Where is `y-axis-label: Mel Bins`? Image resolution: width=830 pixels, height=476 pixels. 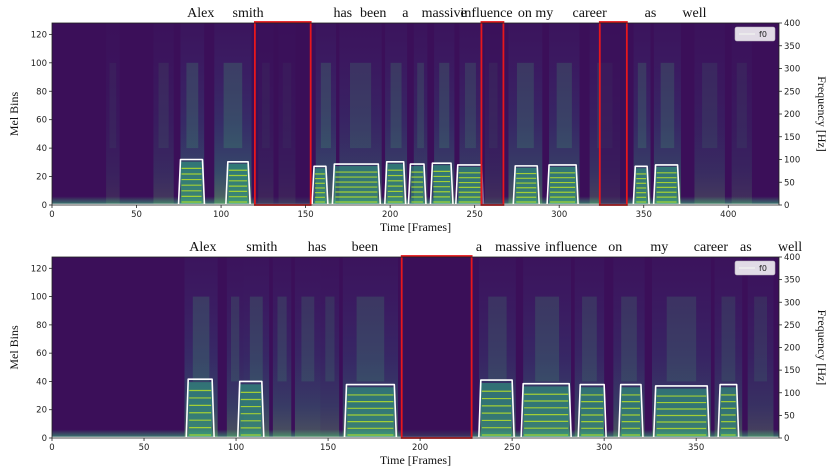 y-axis-label: Mel Bins is located at coordinates (14, 347).